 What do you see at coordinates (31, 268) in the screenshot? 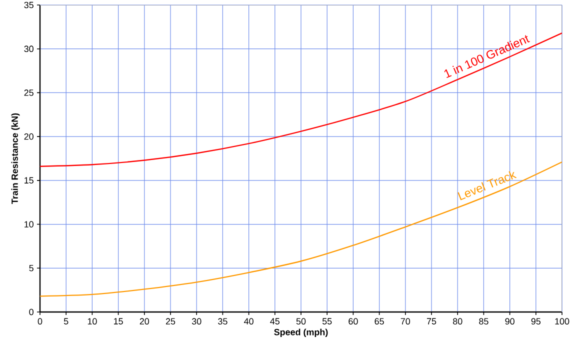
I see `y-tick-label: 5` at bounding box center [31, 268].